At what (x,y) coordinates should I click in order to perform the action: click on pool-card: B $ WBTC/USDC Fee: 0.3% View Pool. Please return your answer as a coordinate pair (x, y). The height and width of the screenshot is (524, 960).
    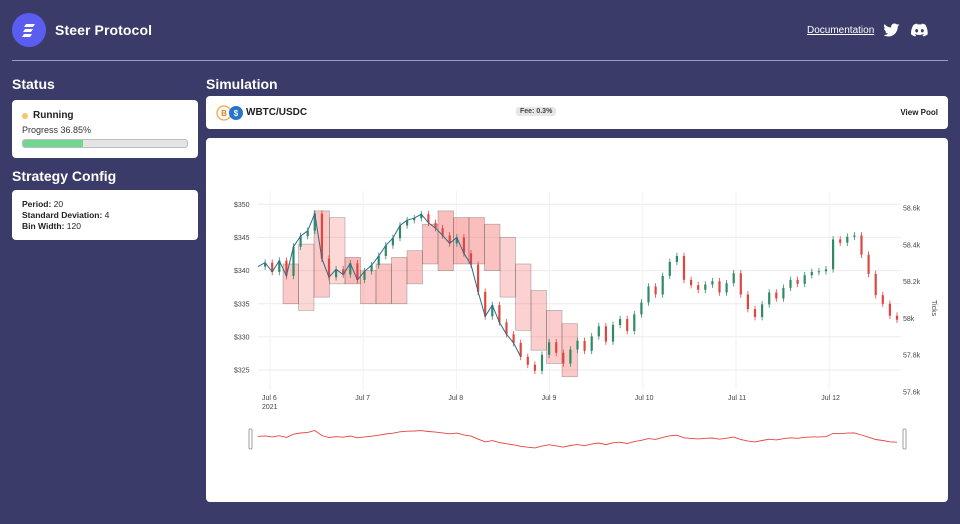
    Looking at the image, I should click on (577, 112).